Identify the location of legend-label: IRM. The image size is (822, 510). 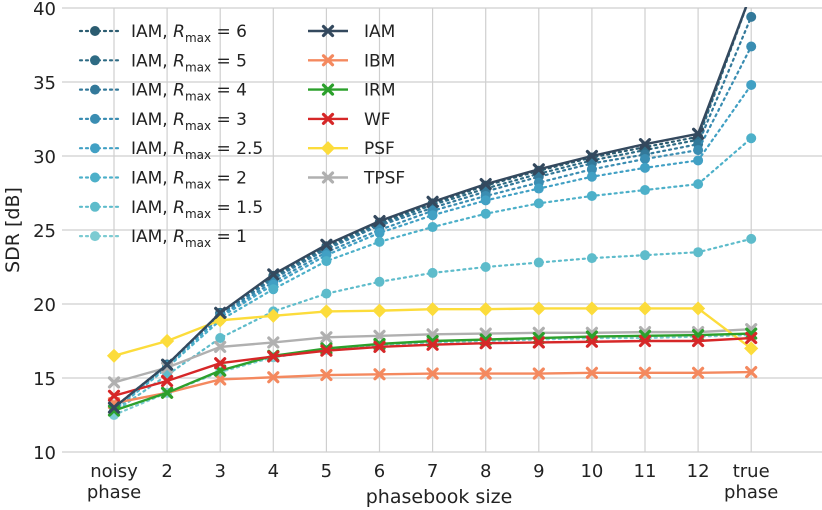
(380, 91).